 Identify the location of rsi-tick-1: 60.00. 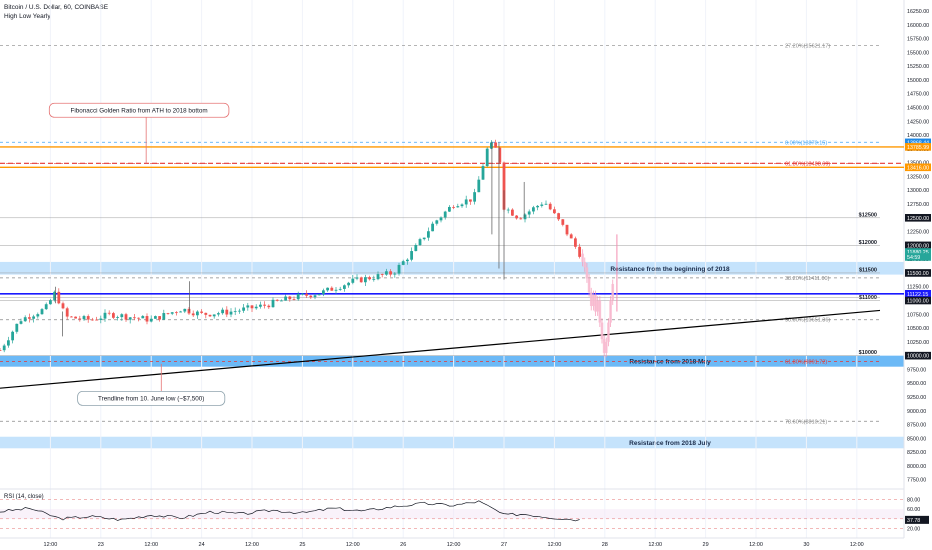
(913, 510).